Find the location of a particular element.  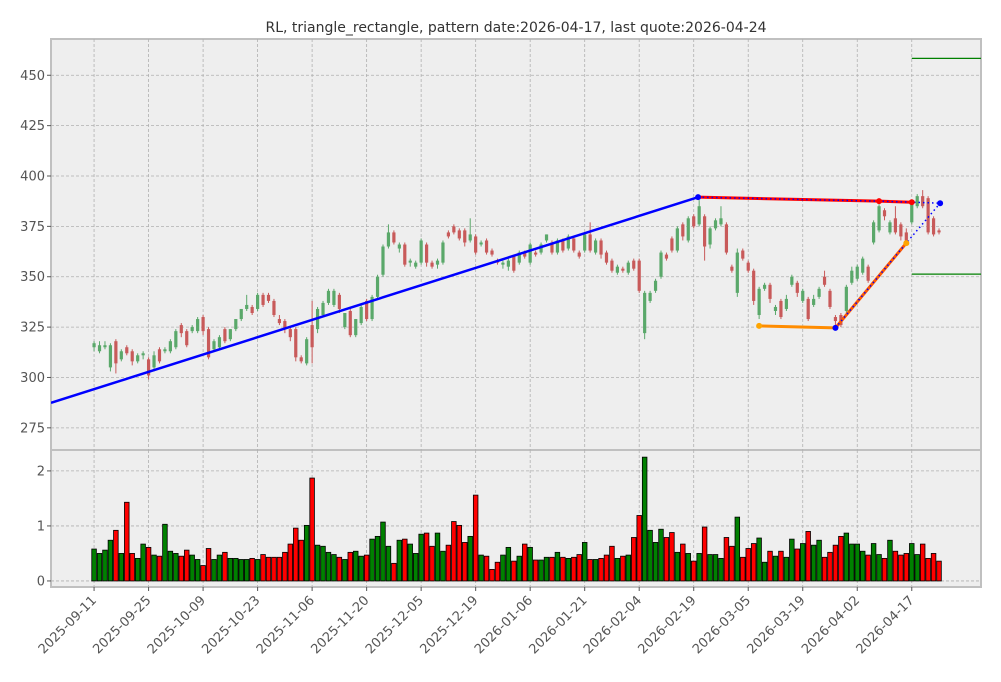

volume-tick-label: 0 is located at coordinates (41, 581).